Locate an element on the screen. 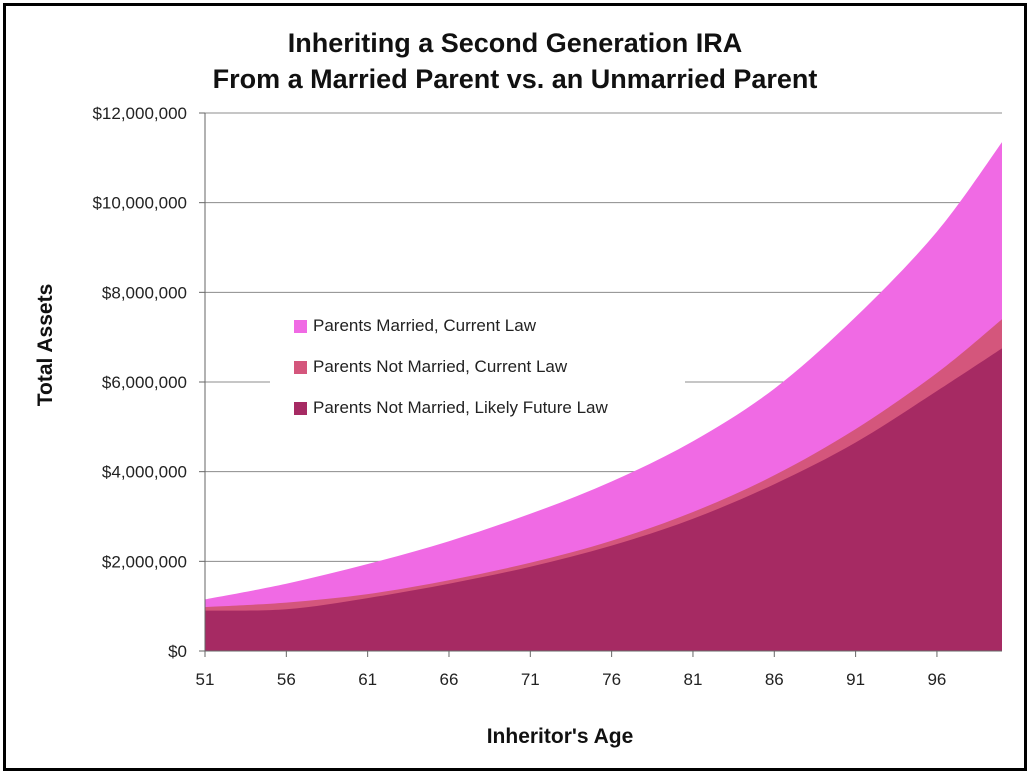  y-axis-label: Total Assets is located at coordinates (45, 345).